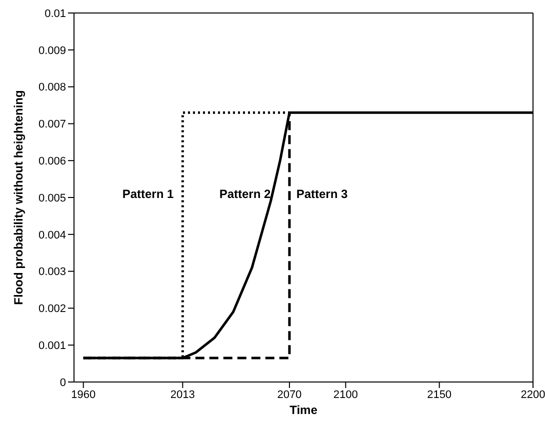  What do you see at coordinates (304, 410) in the screenshot?
I see `x-axis-title: Time` at bounding box center [304, 410].